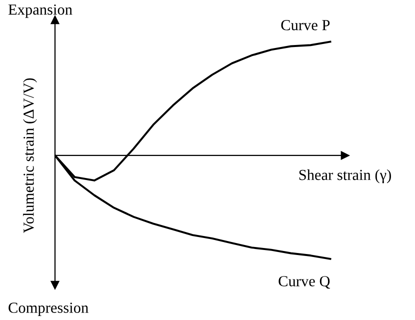 This screenshot has width=415, height=320. Describe the element at coordinates (304, 282) in the screenshot. I see `series-label: Curve Q` at that location.